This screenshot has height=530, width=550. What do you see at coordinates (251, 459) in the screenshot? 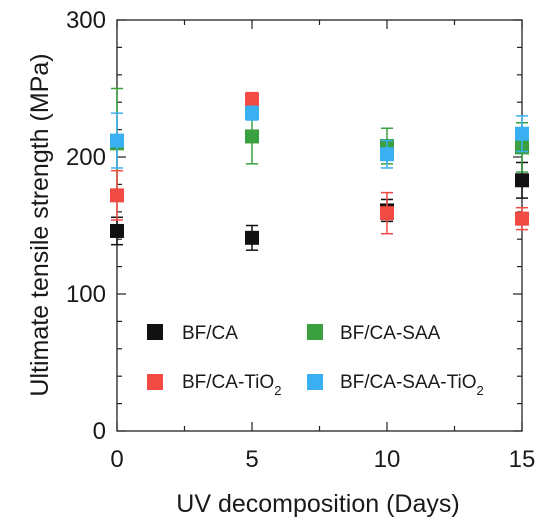
I see `x-tick-label: 5` at bounding box center [251, 459].